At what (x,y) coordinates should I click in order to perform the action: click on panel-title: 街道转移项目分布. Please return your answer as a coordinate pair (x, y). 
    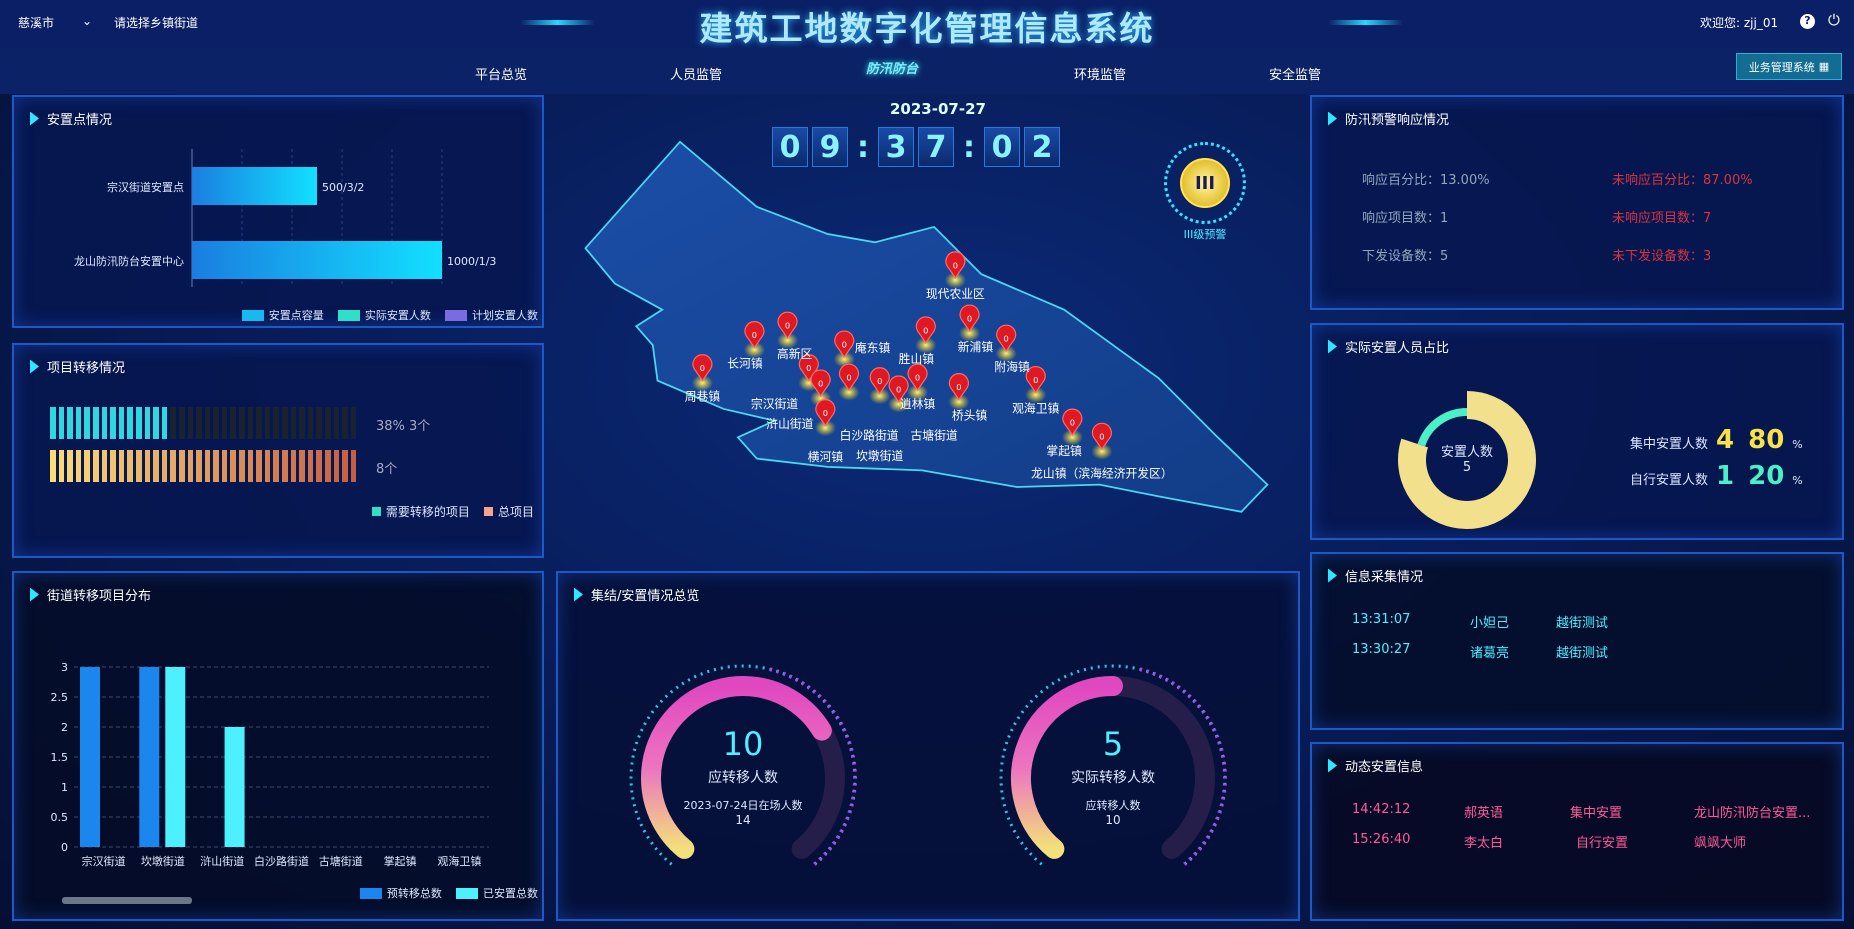
    Looking at the image, I should click on (99, 596).